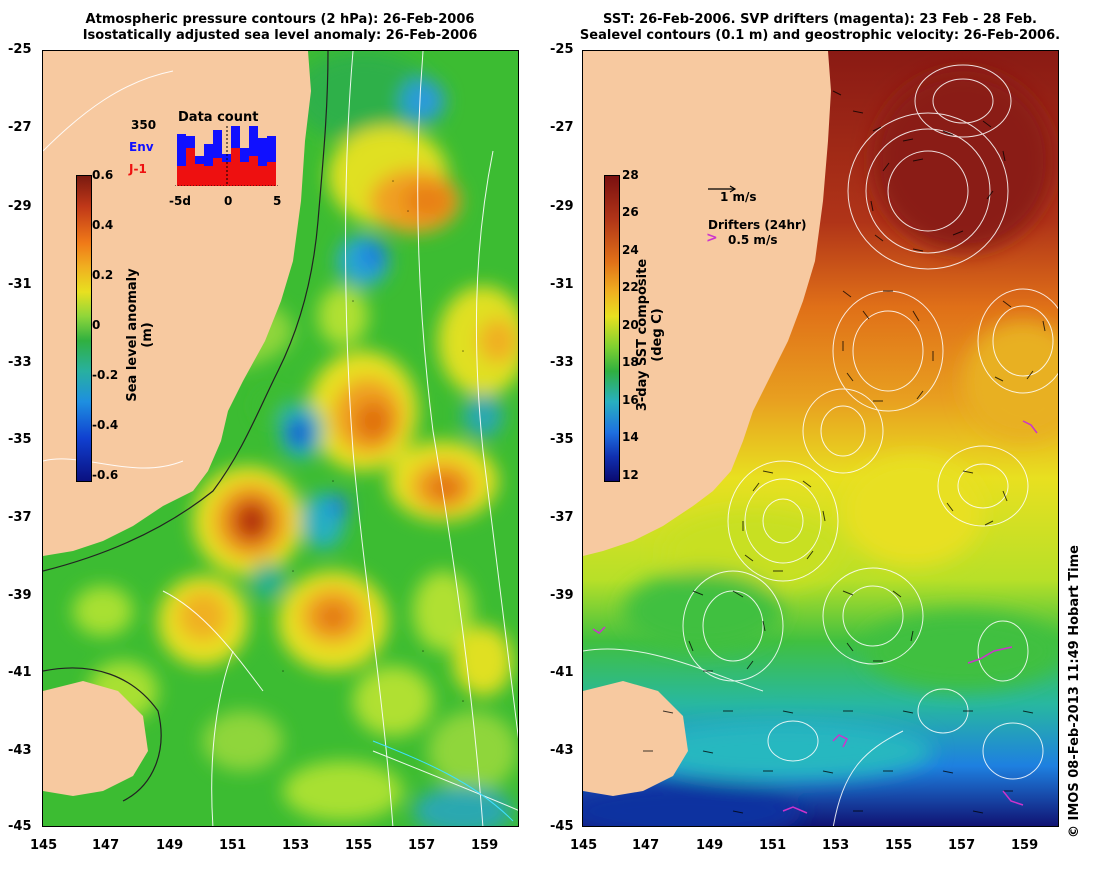 The width and height of the screenshot is (1100, 870). I want to click on sst-colorbar-label: 3-day SST composite (deg C), so click(650, 335).